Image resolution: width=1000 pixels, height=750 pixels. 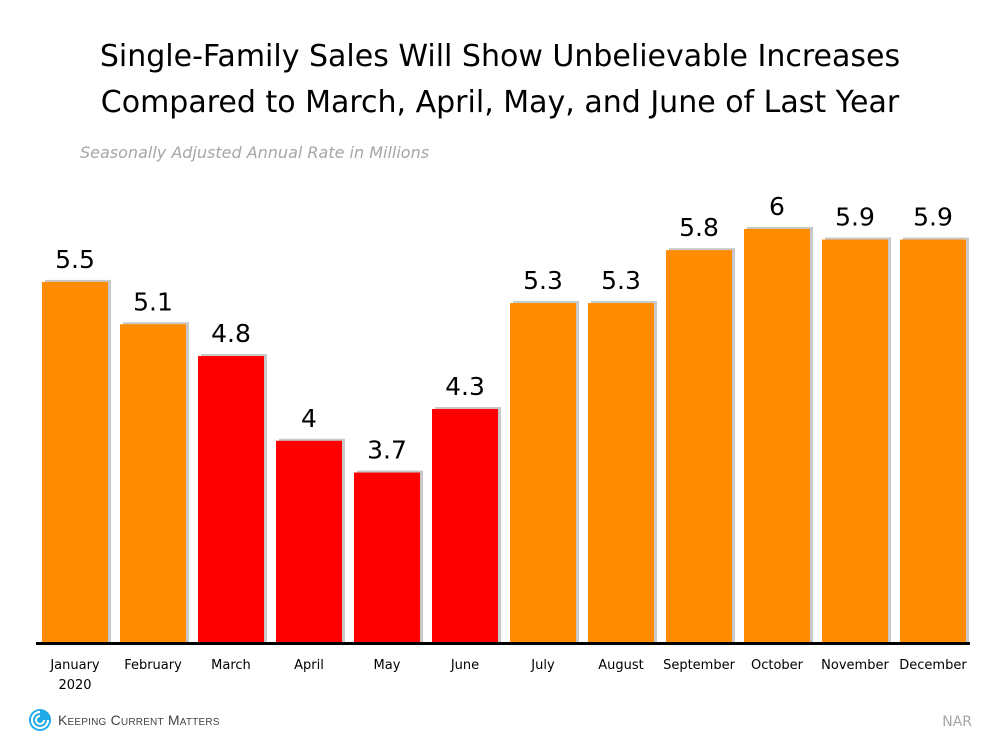 I want to click on logo: Keeping Current Matters, so click(x=124, y=720).